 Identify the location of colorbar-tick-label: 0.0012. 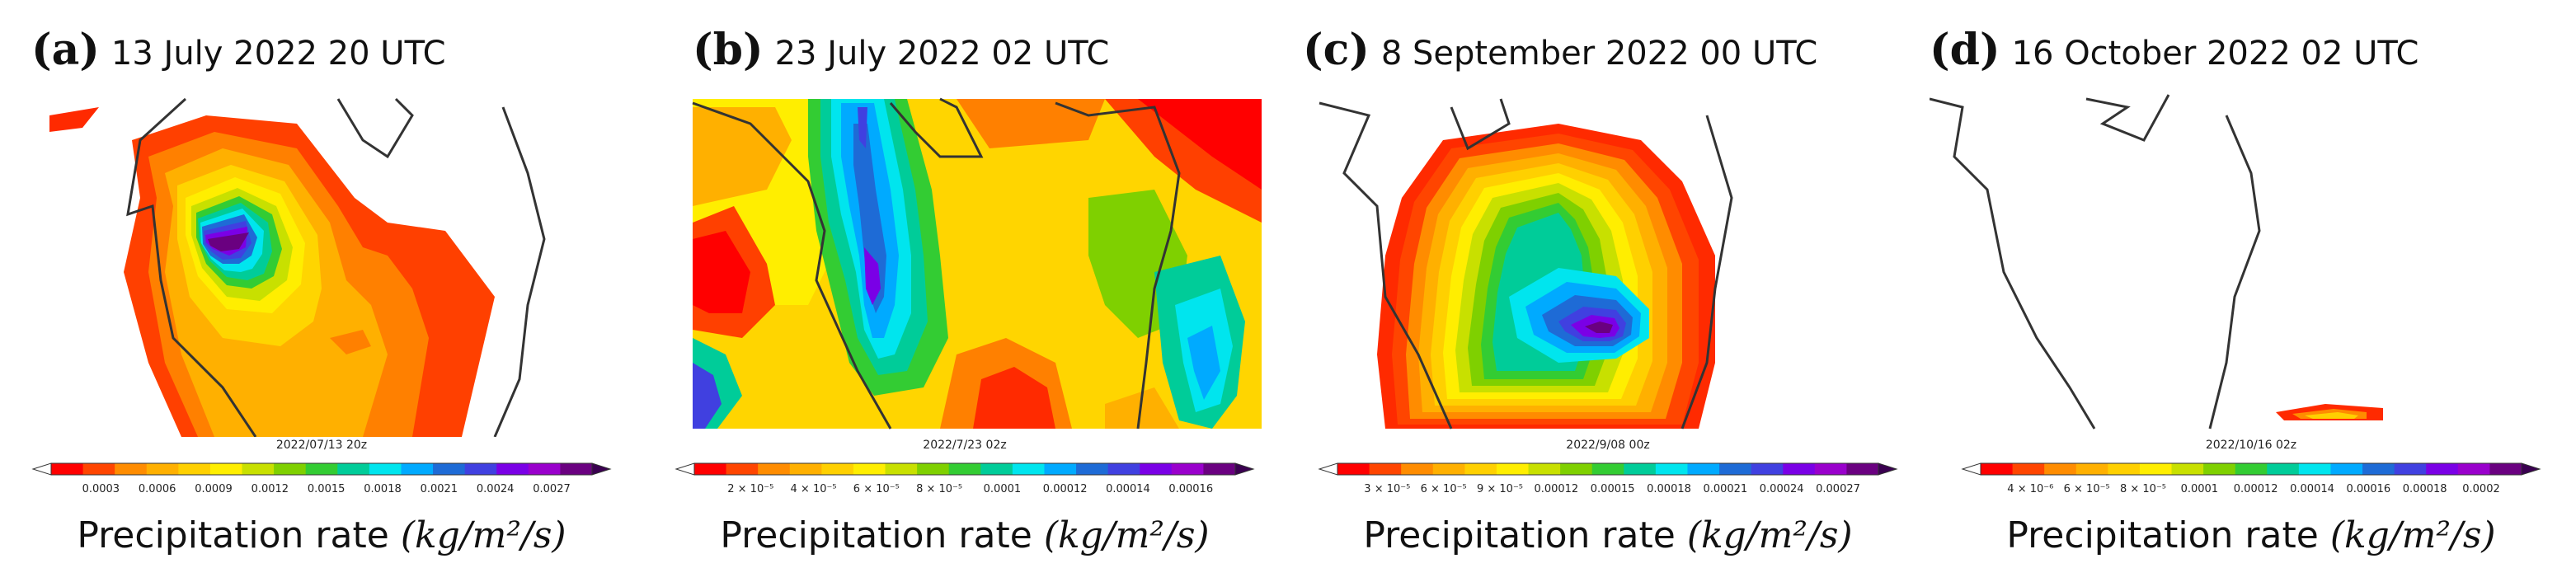
(270, 489).